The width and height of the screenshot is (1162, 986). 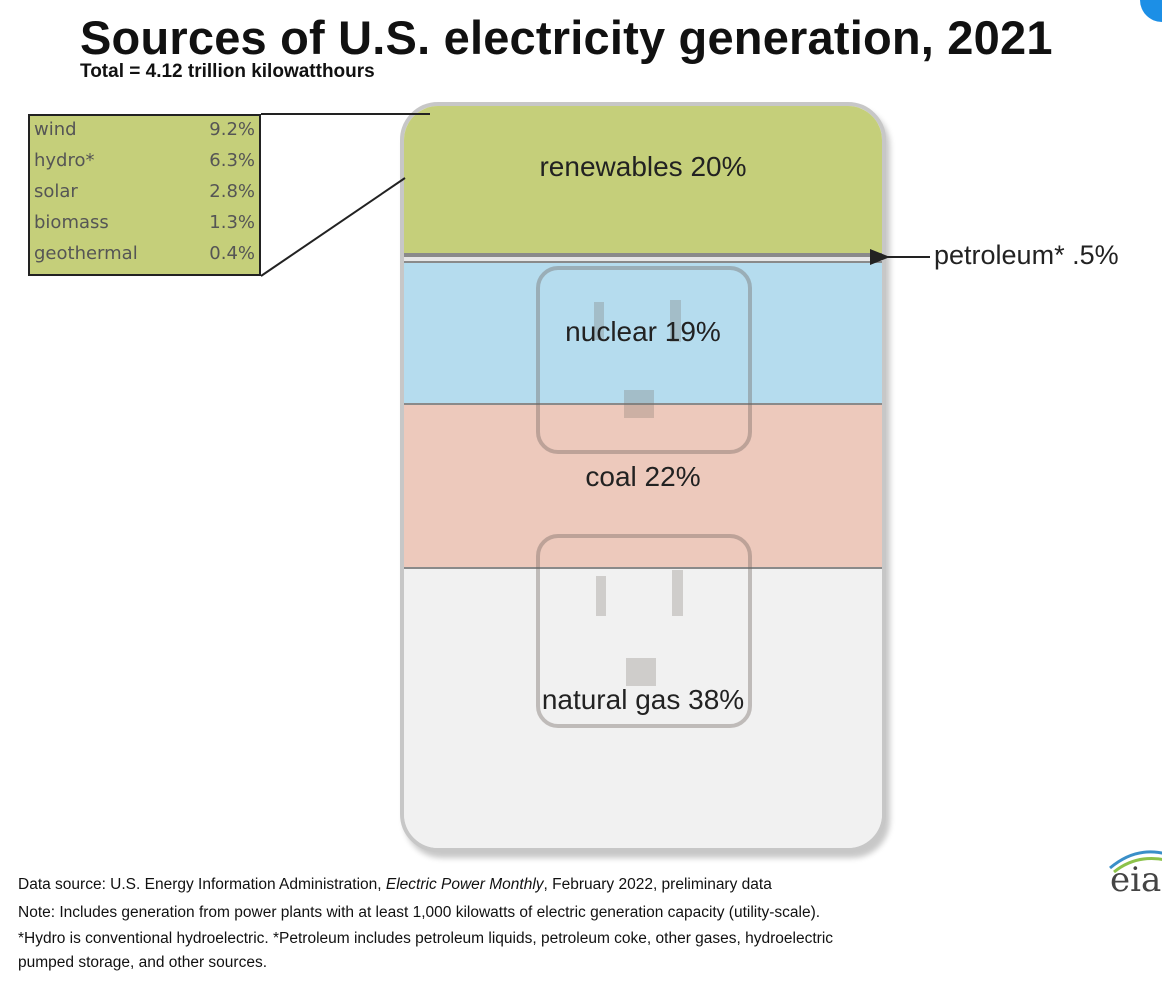 I want to click on breakdown-row: solar 2.8%, so click(x=144, y=193).